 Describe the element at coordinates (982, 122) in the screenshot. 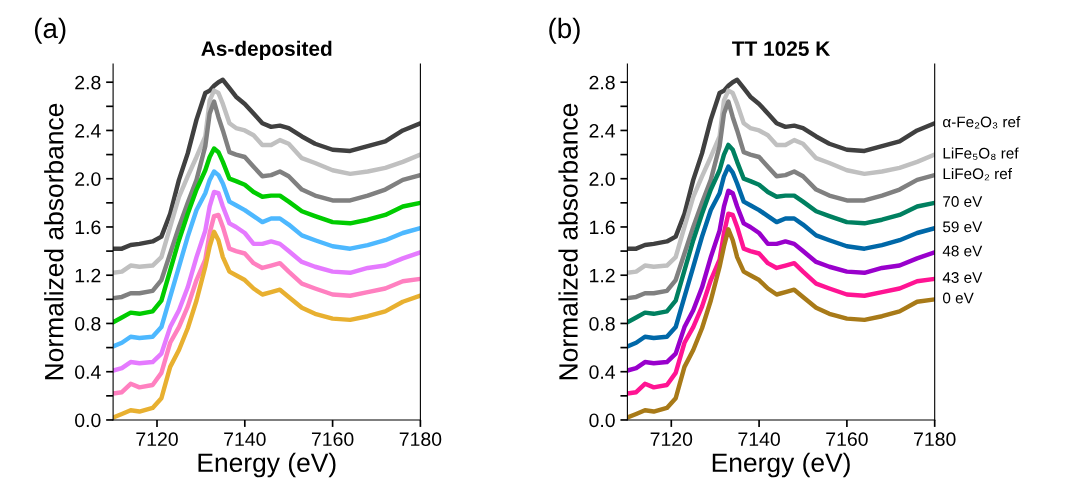

I see `series-label: α-Fe₂O₃ ref` at that location.